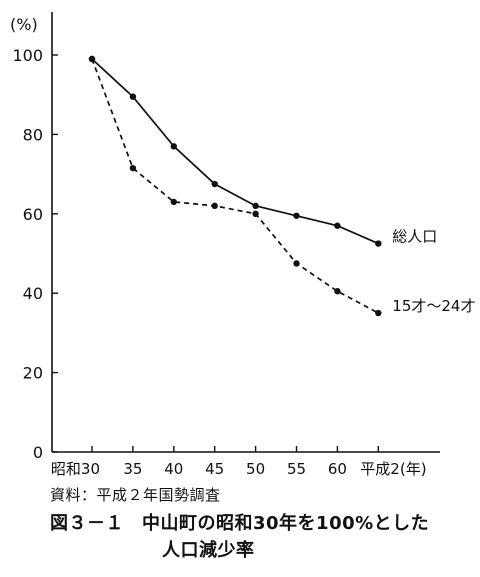 The height and width of the screenshot is (577, 480). Describe the element at coordinates (414, 237) in the screenshot. I see `series-label-0: 総人口` at that location.